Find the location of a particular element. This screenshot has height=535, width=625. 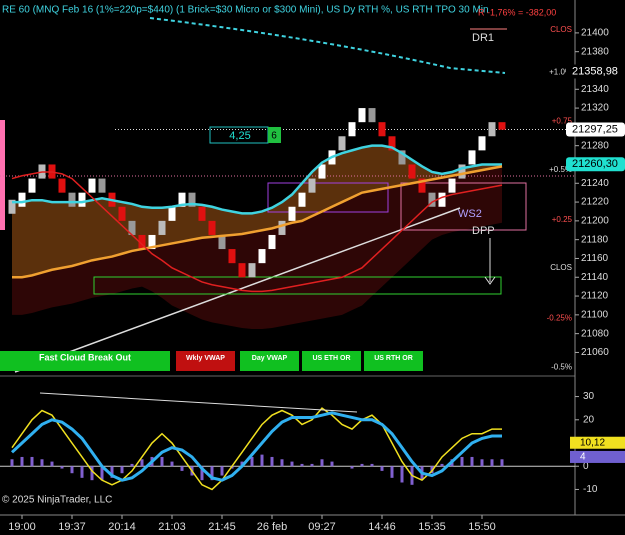

result-label: R -1,76% = -382,00 is located at coordinates (517, 12).